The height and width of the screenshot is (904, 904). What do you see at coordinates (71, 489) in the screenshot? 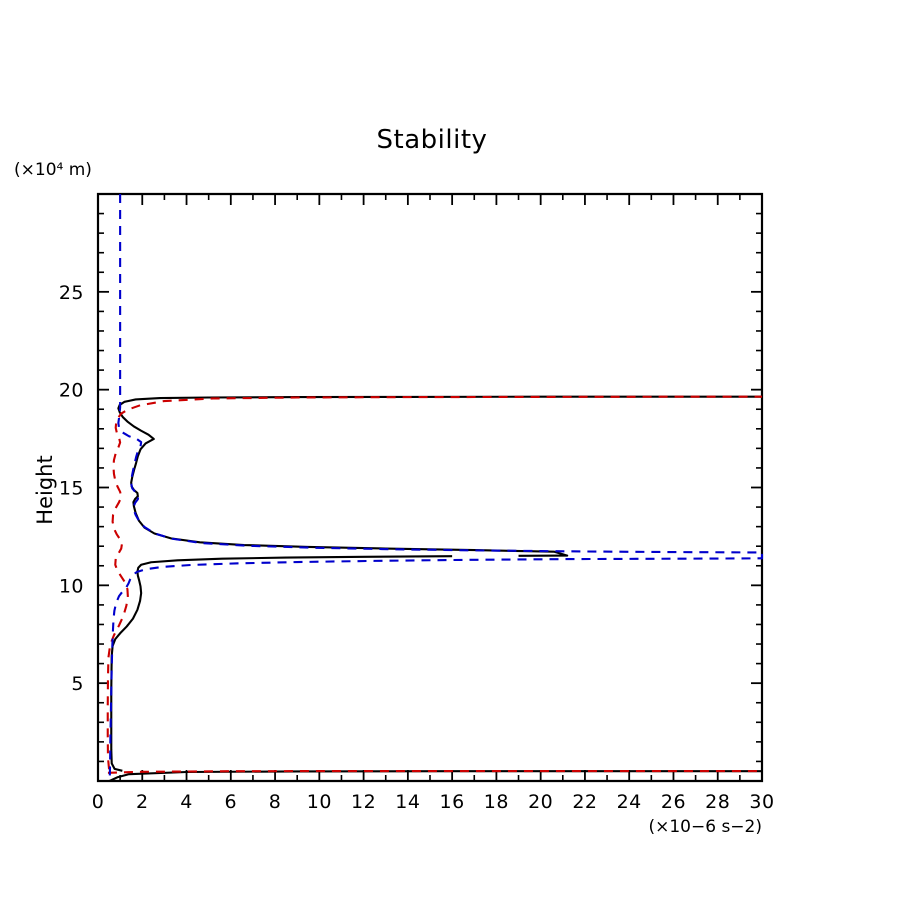
I see `y-tick-label: 15` at bounding box center [71, 489].